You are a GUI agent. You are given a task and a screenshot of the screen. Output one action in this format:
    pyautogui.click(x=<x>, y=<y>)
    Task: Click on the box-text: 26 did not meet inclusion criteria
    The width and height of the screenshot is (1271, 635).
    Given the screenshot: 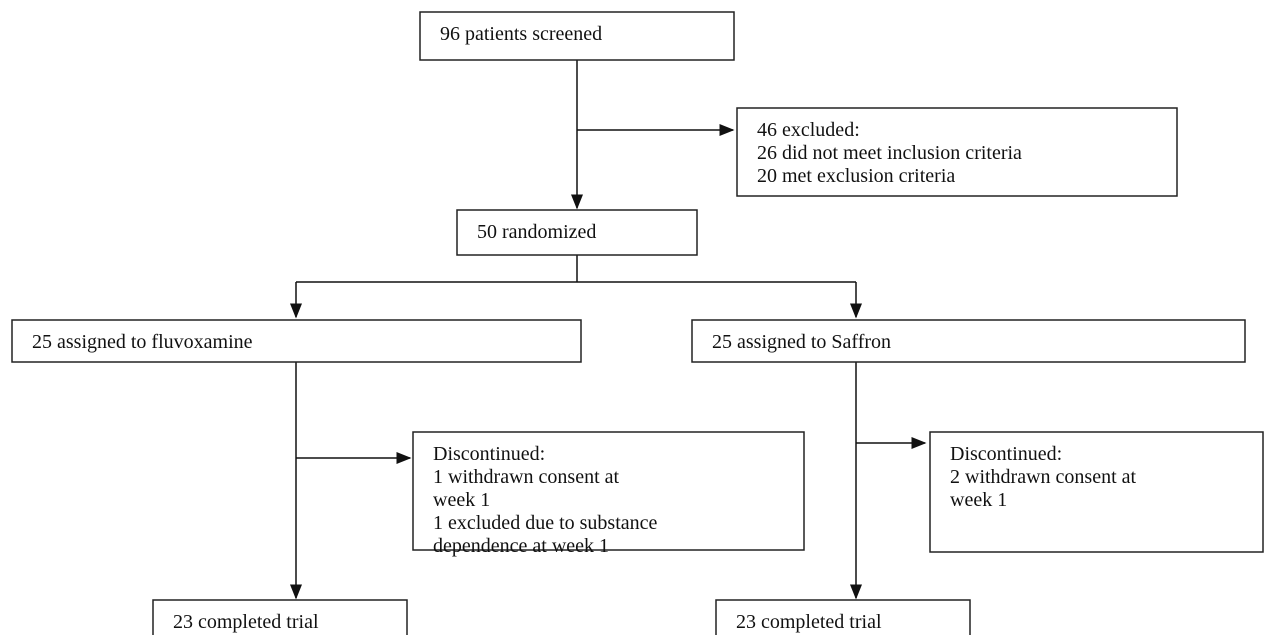 What is the action you would take?
    pyautogui.click(x=889, y=153)
    